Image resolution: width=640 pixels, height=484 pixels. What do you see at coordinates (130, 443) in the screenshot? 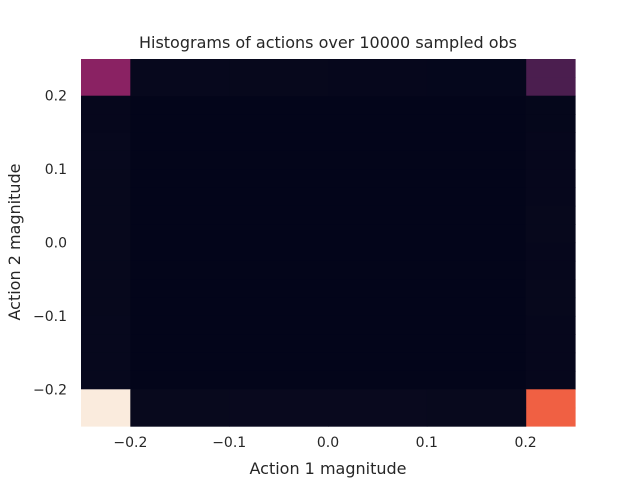
I see `x-tick-label: −0.2` at bounding box center [130, 443].